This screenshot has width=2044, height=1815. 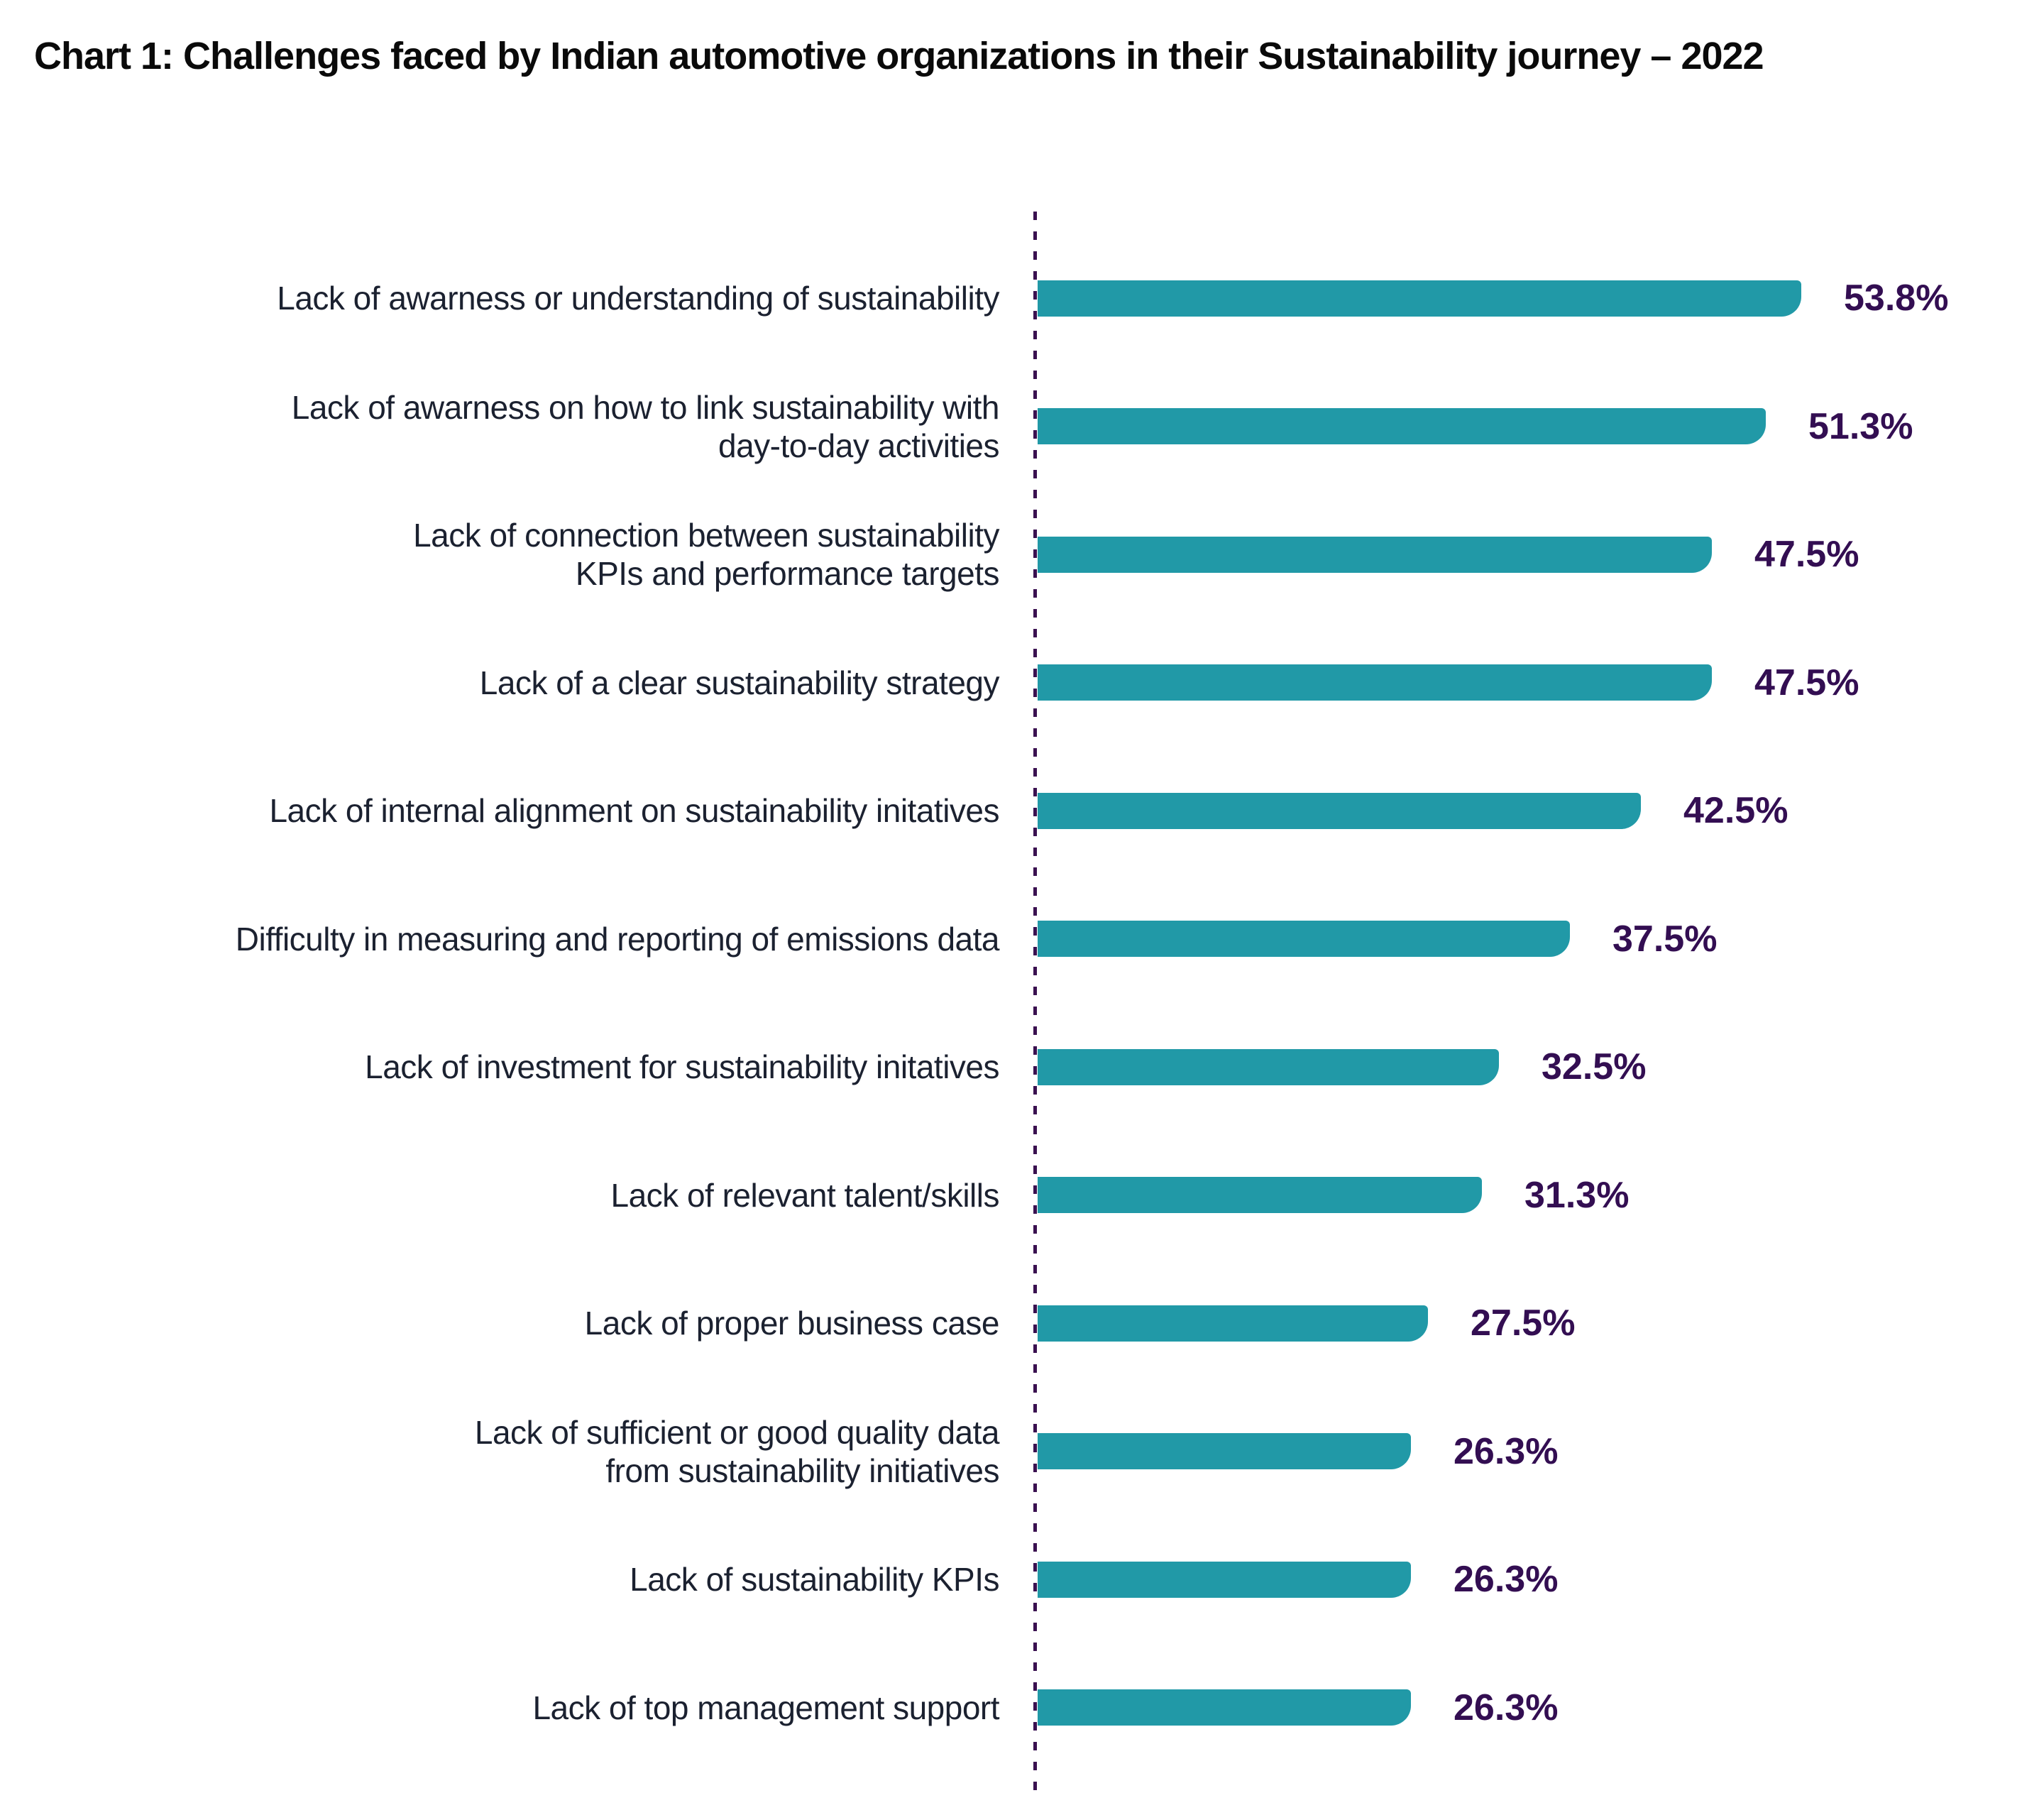 What do you see at coordinates (1735, 811) in the screenshot?
I see `value-label: 42.5%` at bounding box center [1735, 811].